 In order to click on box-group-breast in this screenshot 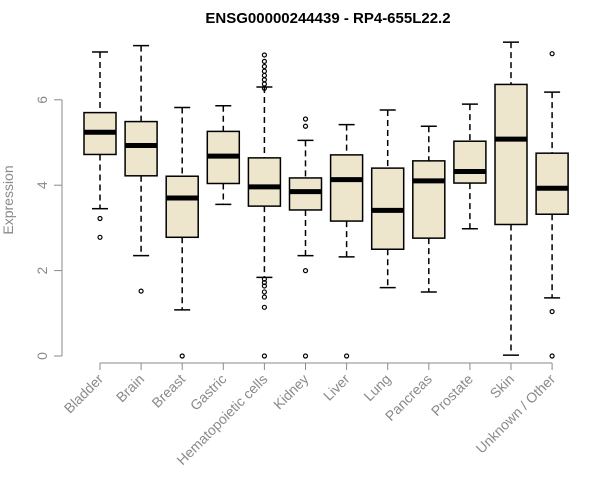, I will do `click(182, 232)`.